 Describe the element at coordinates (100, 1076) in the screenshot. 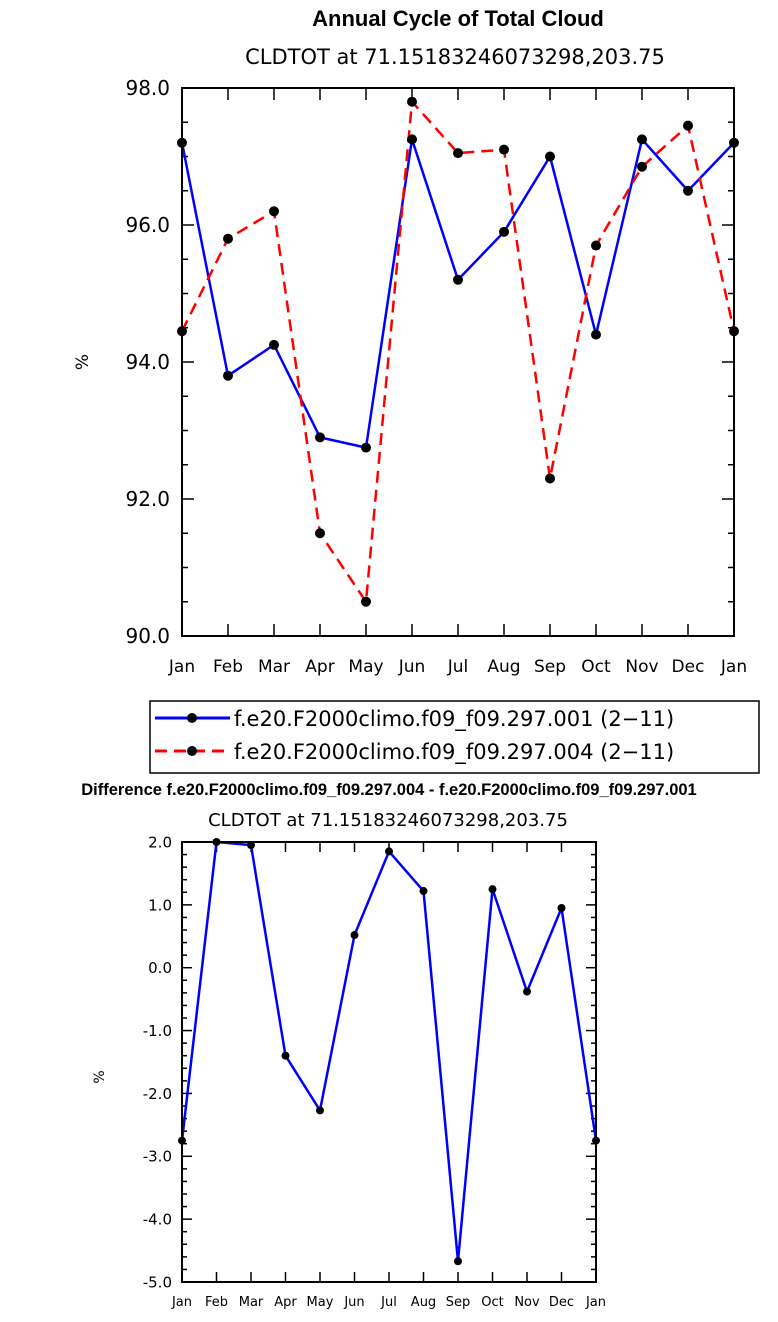

I see `chart2-ylabel: %` at that location.